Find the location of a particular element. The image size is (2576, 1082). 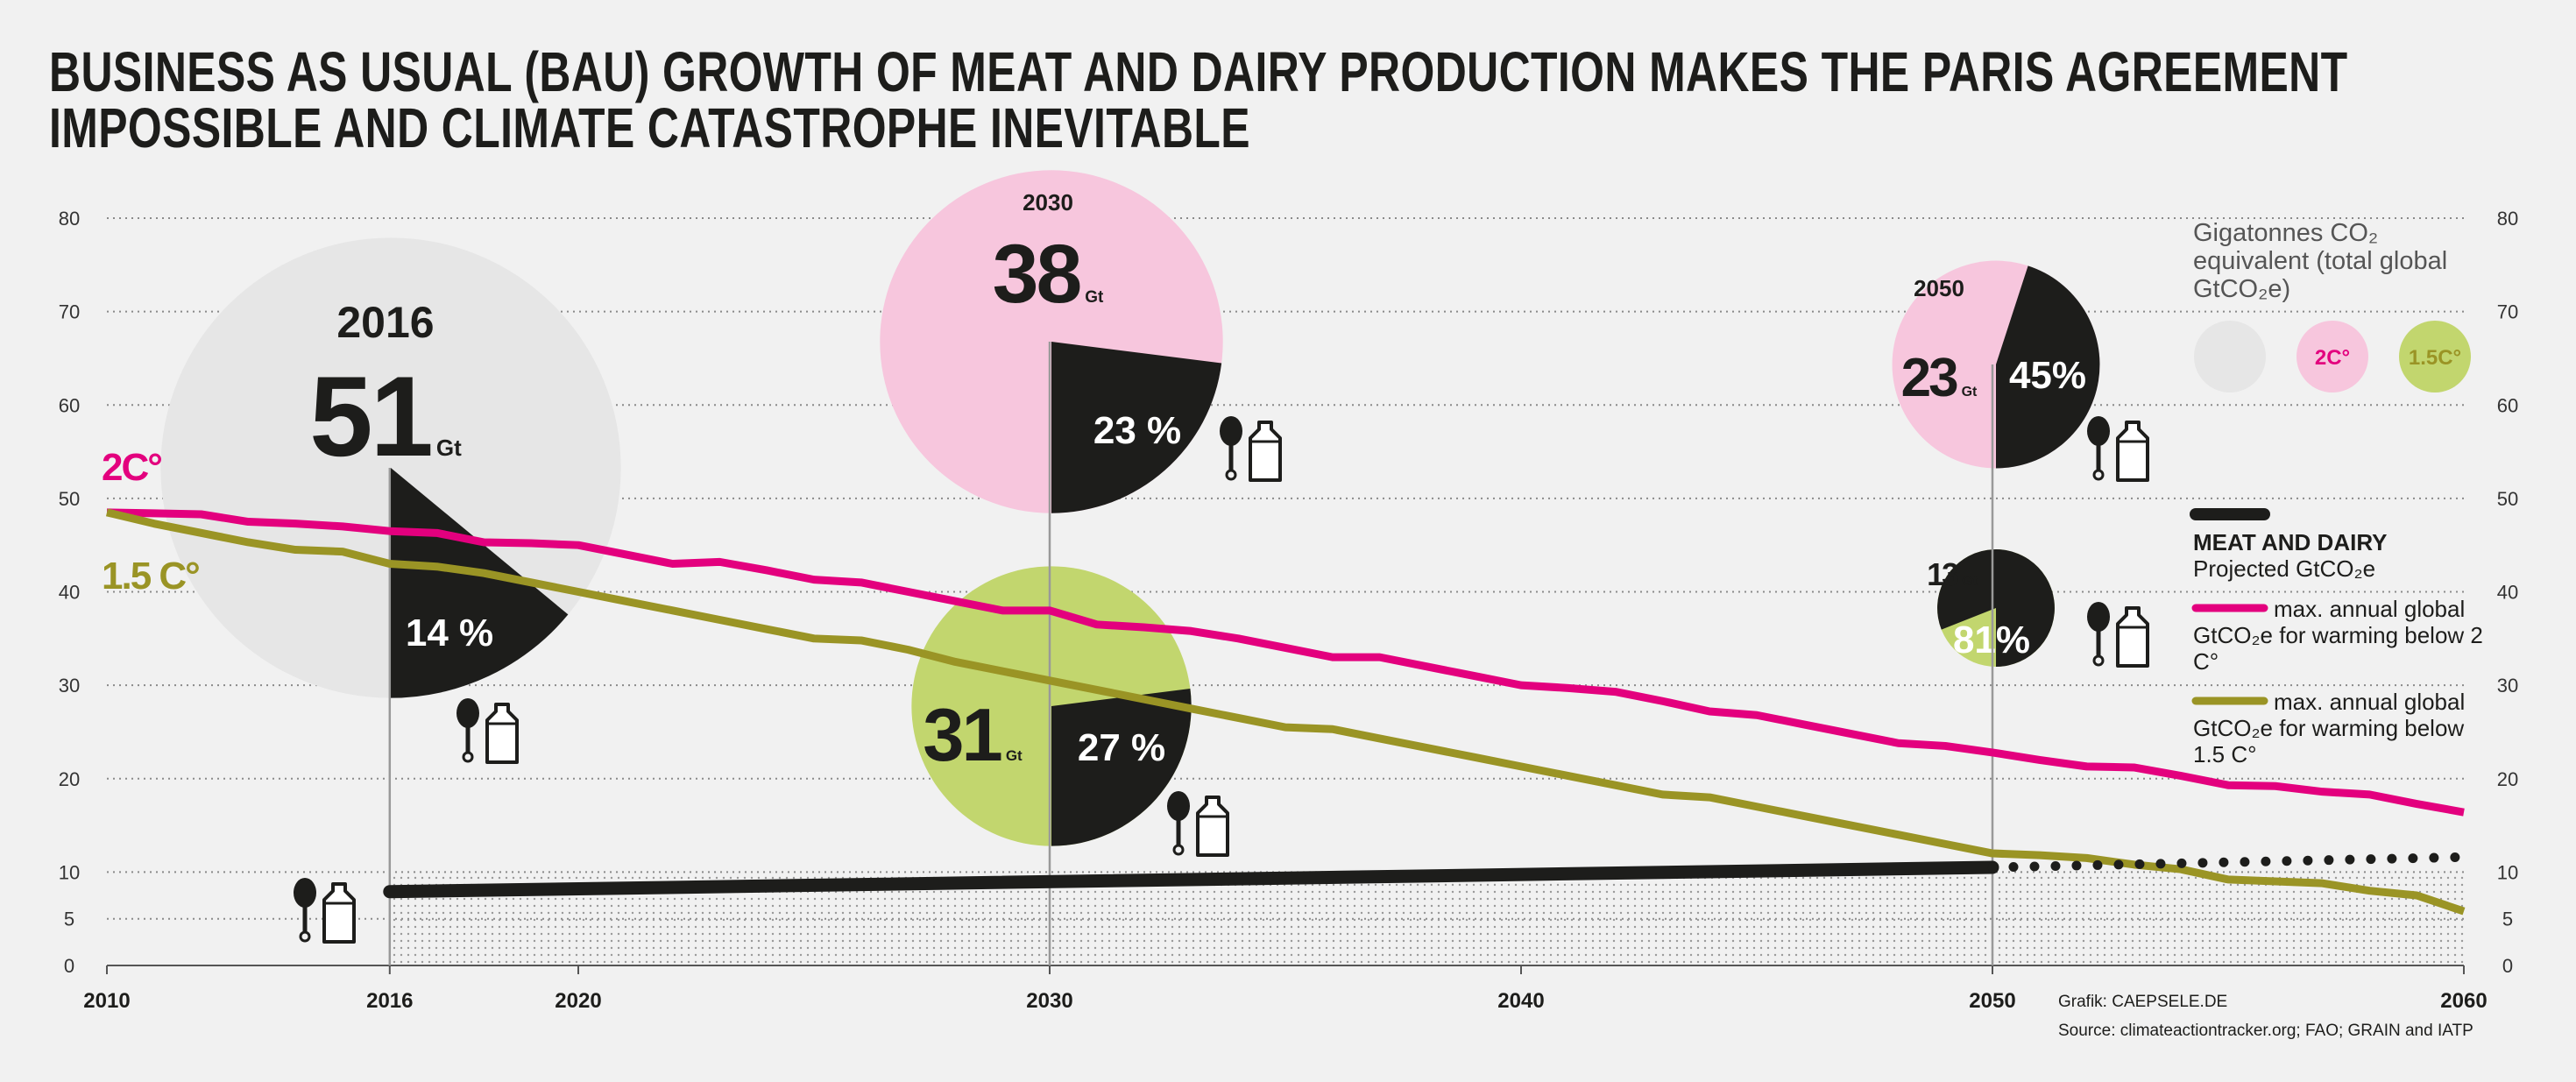

y-tick-label: 10 is located at coordinates (69, 872).